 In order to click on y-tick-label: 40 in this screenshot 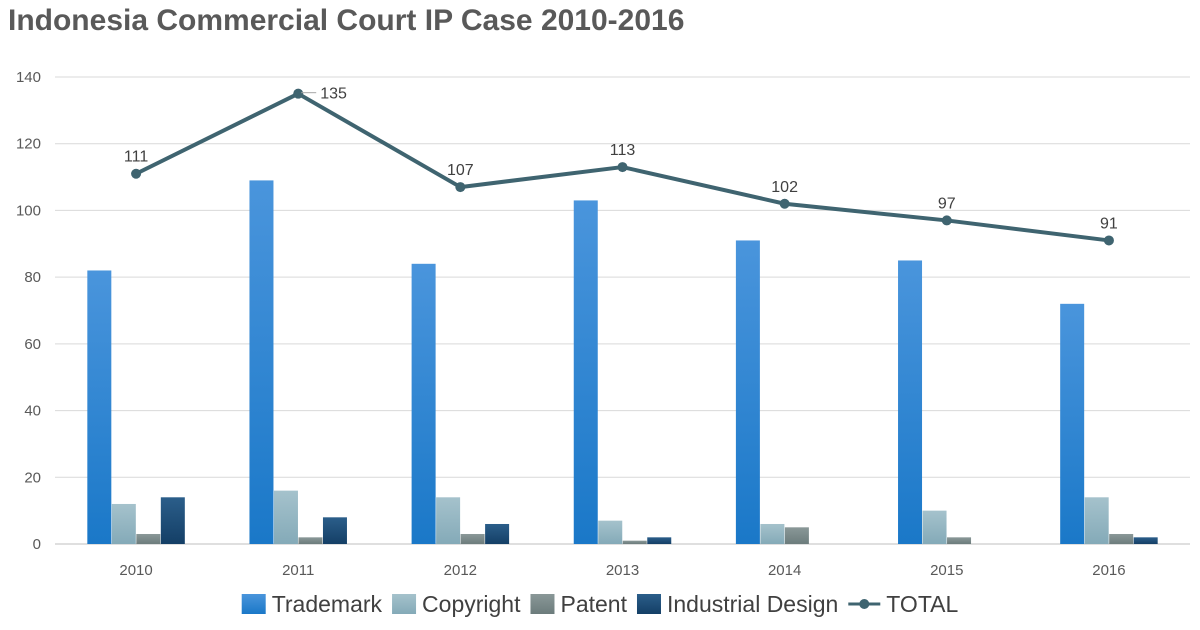, I will do `click(32, 411)`.